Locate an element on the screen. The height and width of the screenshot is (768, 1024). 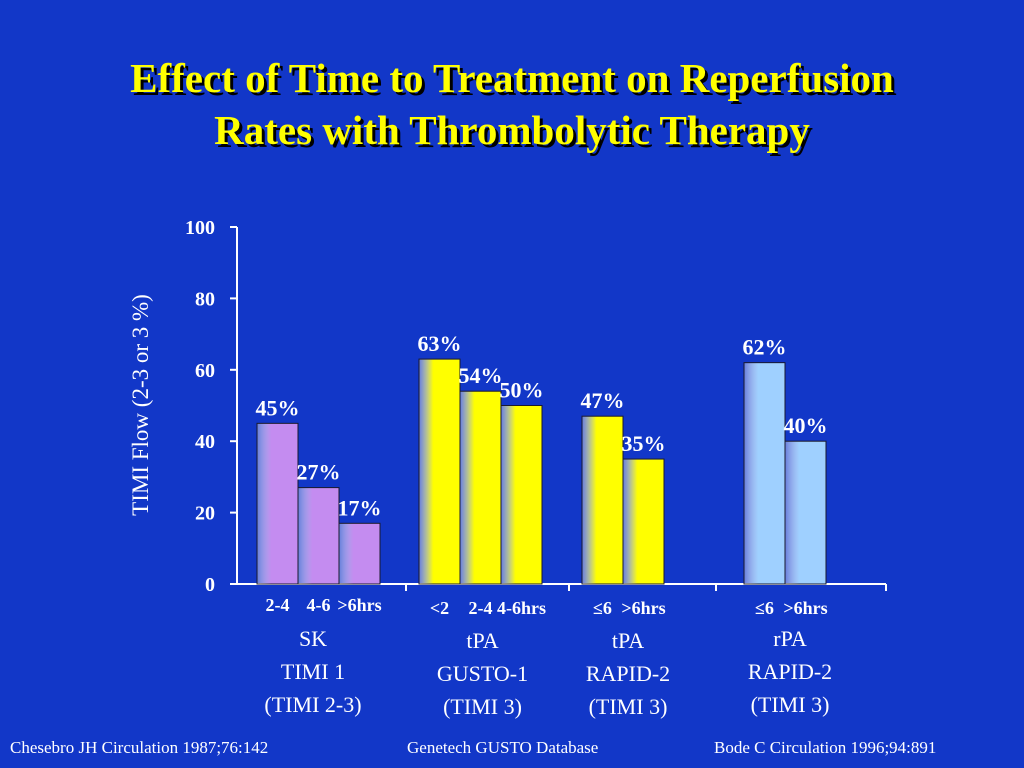
y-tick-label: 100 is located at coordinates (200, 228).